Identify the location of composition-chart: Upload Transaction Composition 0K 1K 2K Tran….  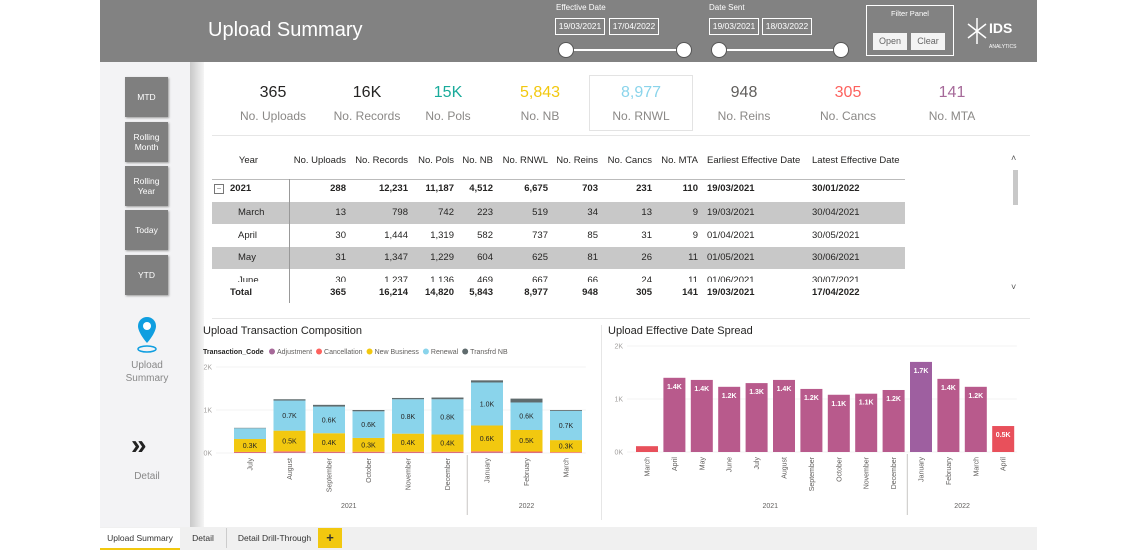
(394, 420).